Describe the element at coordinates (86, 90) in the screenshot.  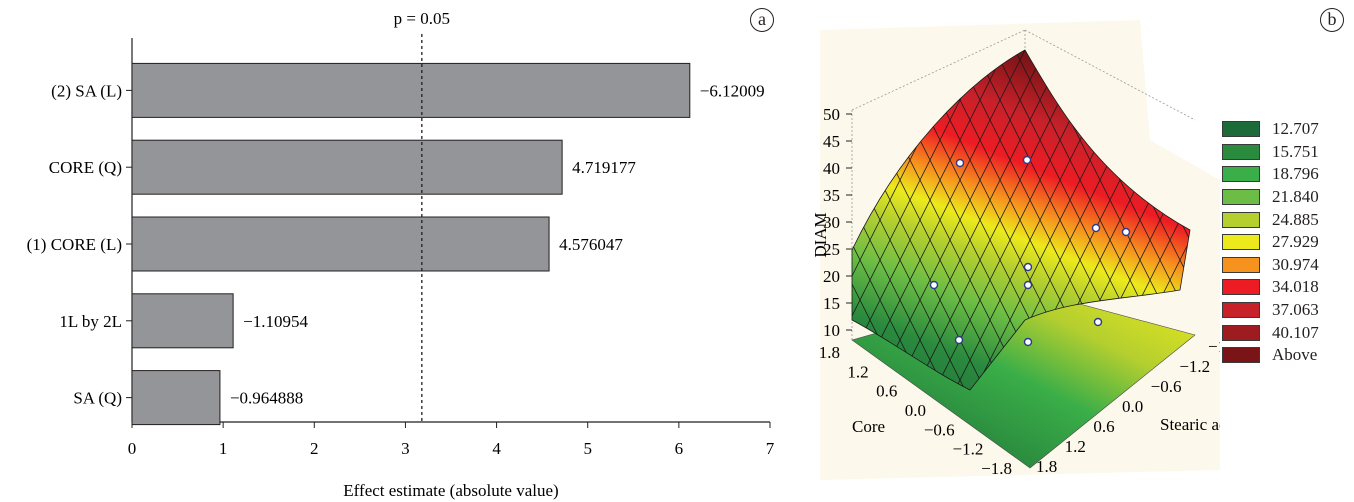
I see `category-label: (2) SA (L)` at that location.